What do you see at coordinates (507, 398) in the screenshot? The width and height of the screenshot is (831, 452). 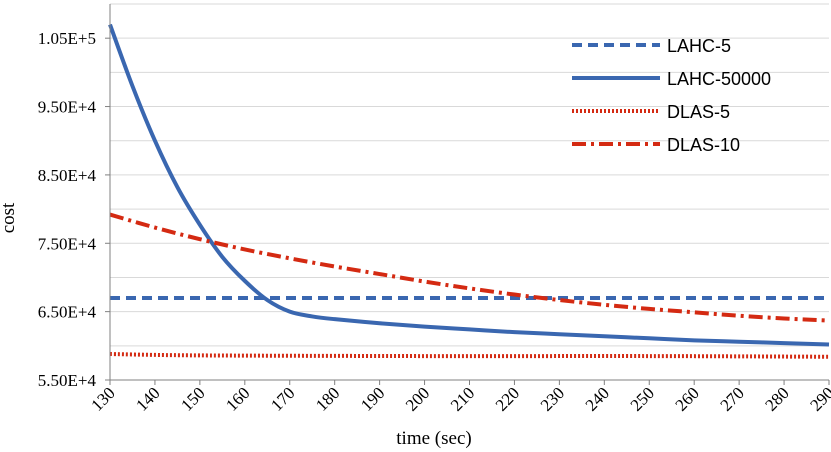 I see `x-tick-label: 220` at bounding box center [507, 398].